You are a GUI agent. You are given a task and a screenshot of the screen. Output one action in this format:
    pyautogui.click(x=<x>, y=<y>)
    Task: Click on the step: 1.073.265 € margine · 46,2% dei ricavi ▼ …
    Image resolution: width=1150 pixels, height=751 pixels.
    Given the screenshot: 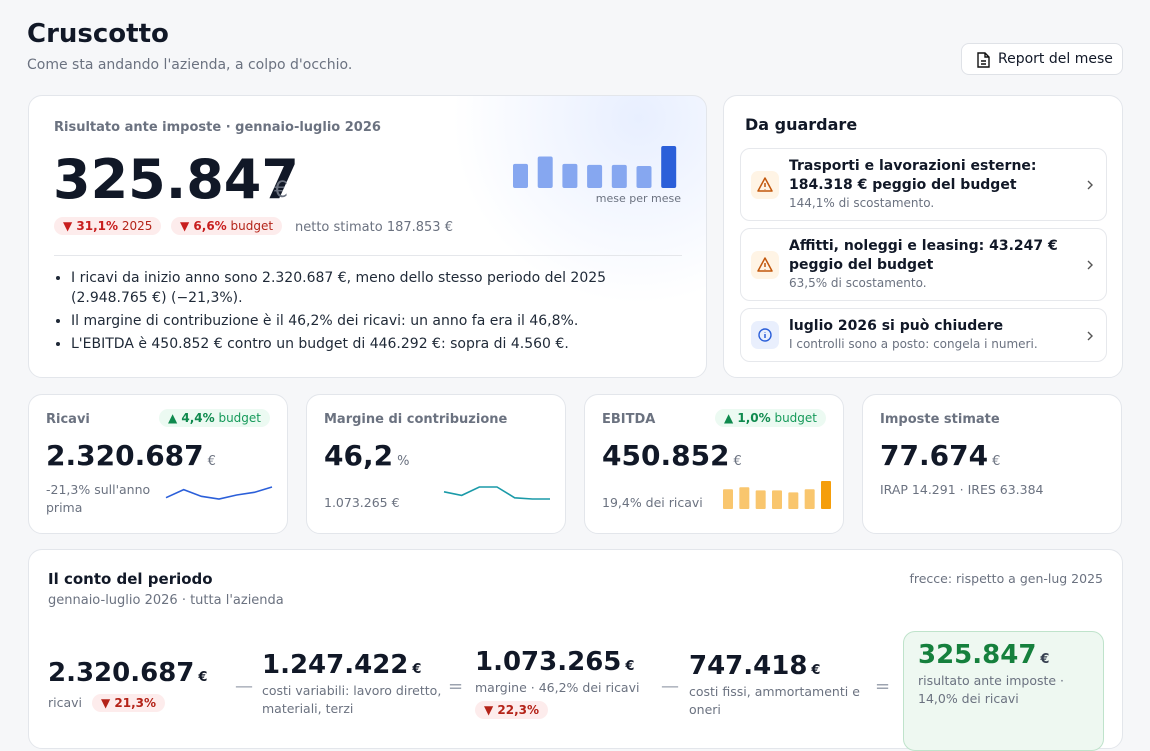 What is the action you would take?
    pyautogui.click(x=570, y=683)
    